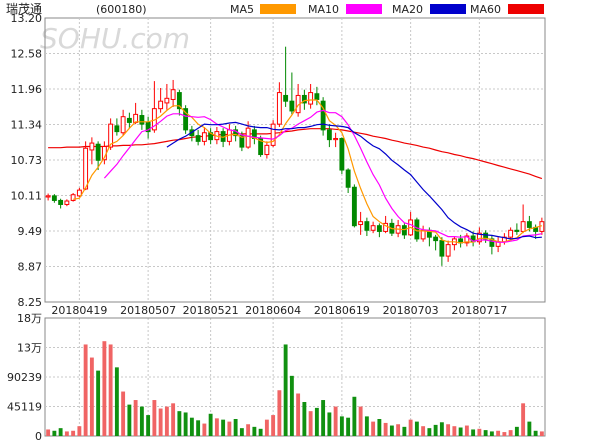  What do you see at coordinates (79, 310) in the screenshot?
I see `date-tick-label: 20180419` at bounding box center [79, 310].